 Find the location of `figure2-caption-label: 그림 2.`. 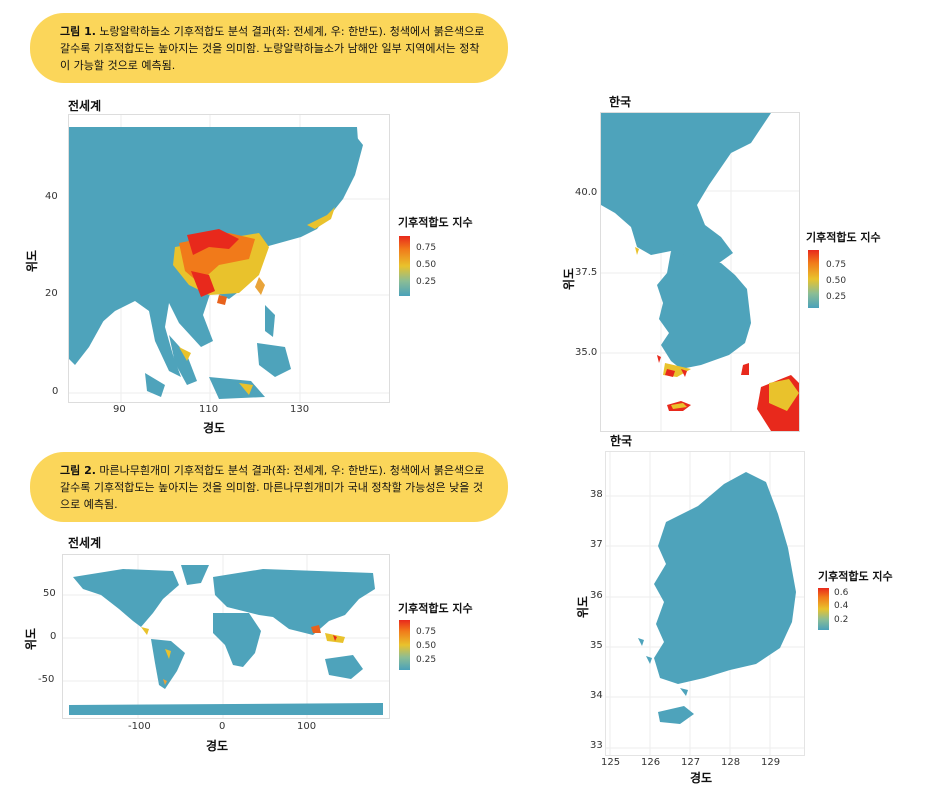

figure2-caption-label: 그림 2. is located at coordinates (78, 470).